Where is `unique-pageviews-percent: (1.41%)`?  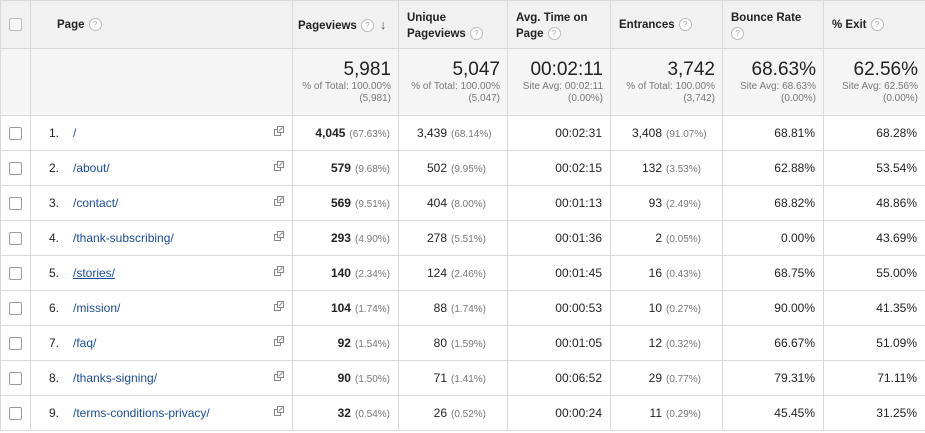
unique-pageviews-percent: (1.41%) is located at coordinates (469, 379).